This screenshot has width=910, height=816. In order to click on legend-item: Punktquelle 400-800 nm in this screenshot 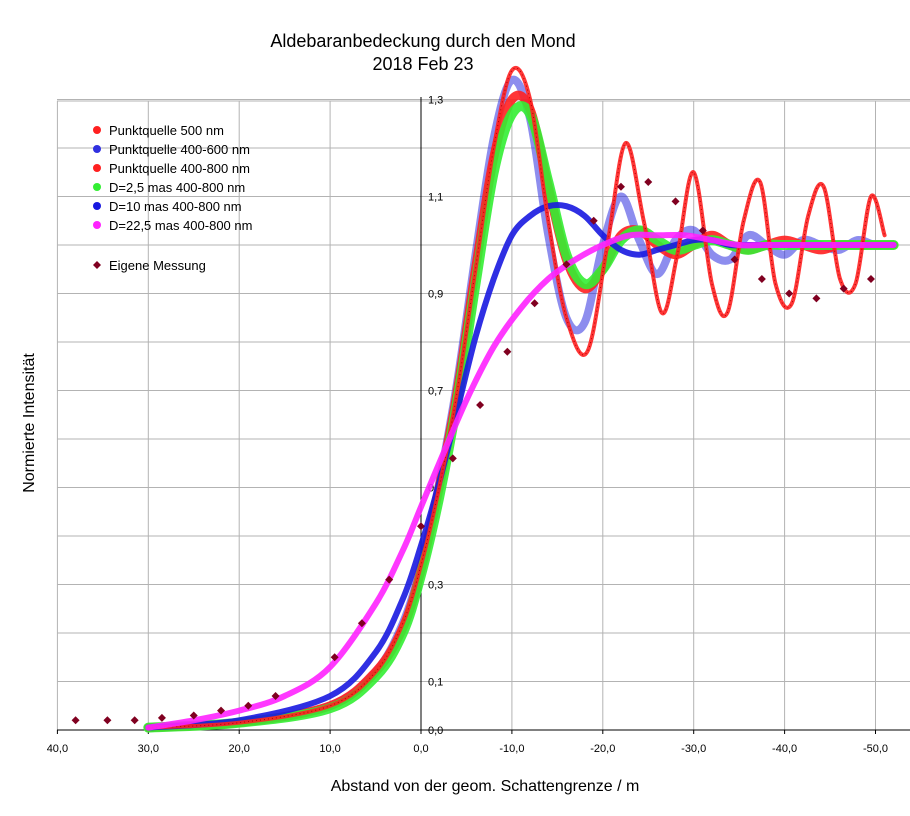, I will do `click(171, 168)`.